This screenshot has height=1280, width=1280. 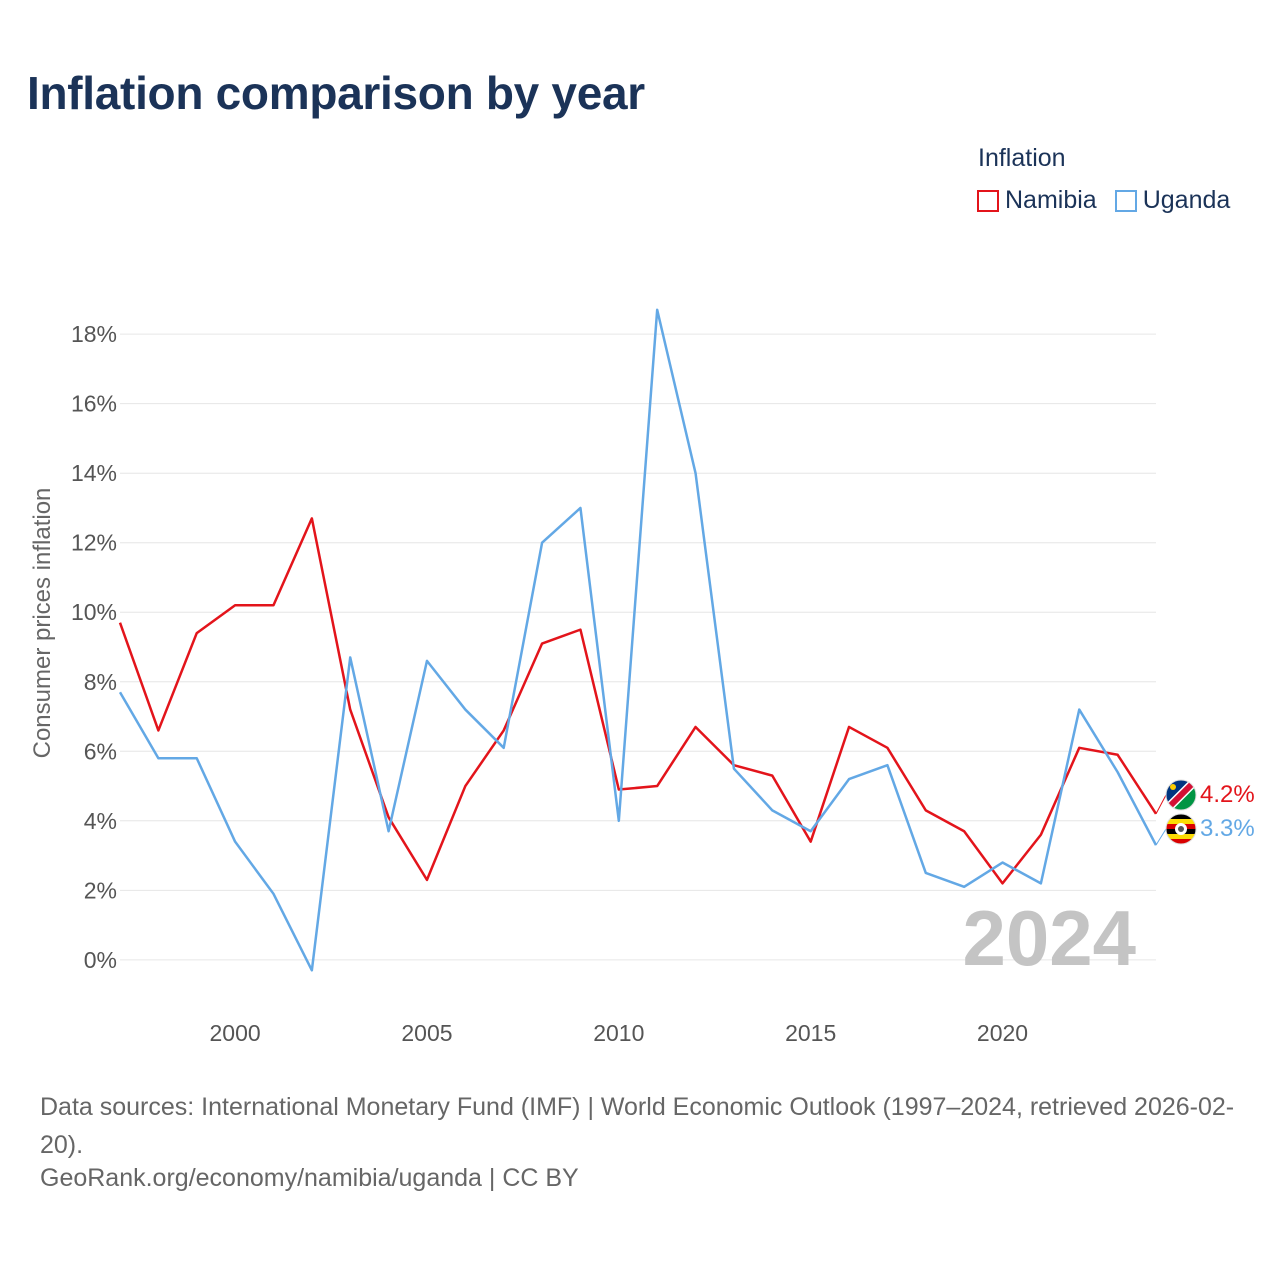 What do you see at coordinates (426, 1033) in the screenshot?
I see `x-tick-label: 2005` at bounding box center [426, 1033].